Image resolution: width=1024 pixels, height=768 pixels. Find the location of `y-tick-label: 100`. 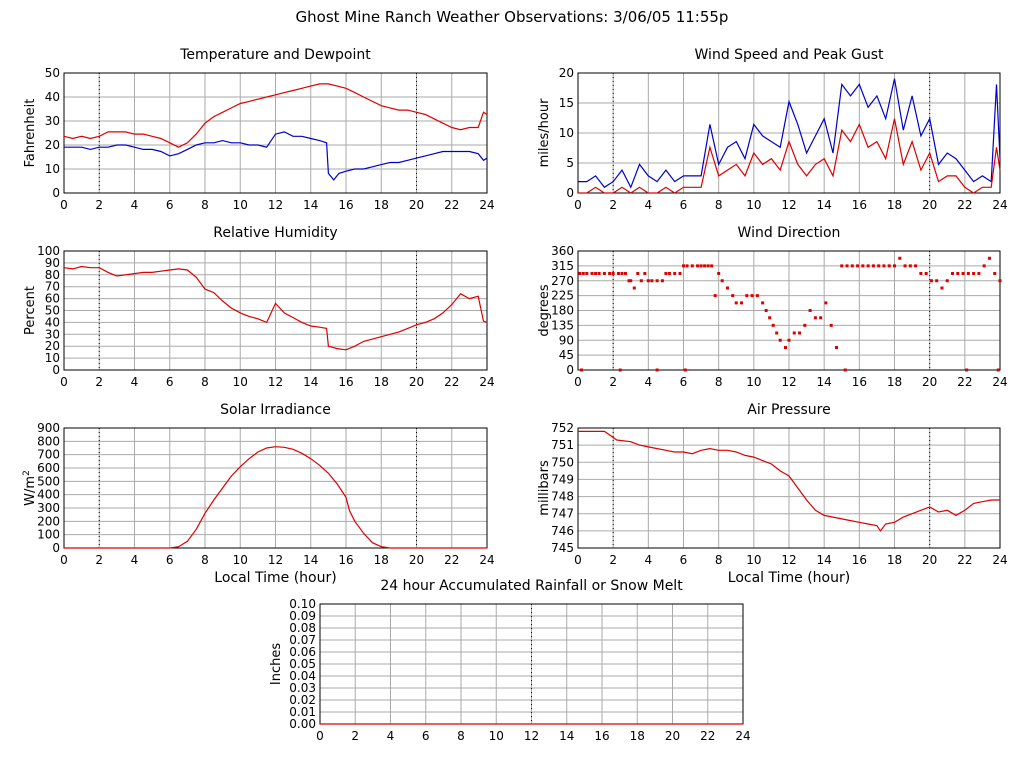

y-tick-label: 100 is located at coordinates (48, 251).